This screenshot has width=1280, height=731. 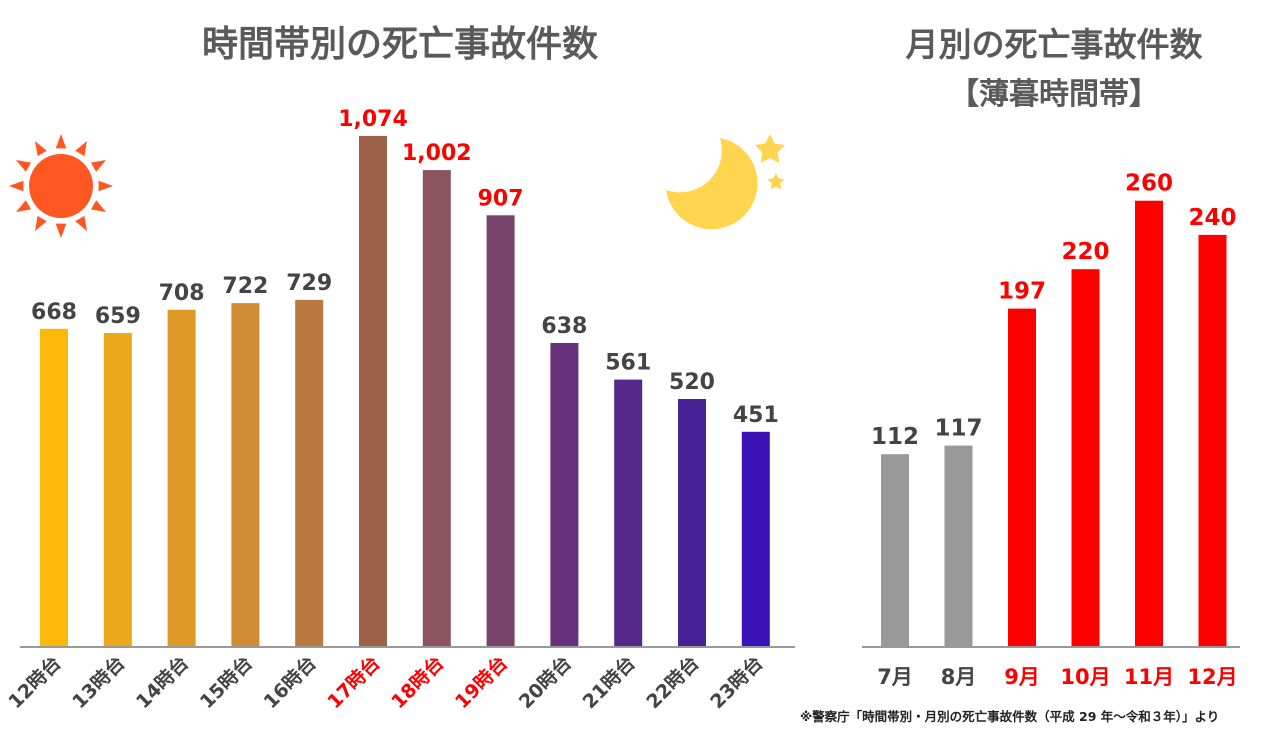 What do you see at coordinates (98, 682) in the screenshot?
I see `hourly-category-label: 13時台` at bounding box center [98, 682].